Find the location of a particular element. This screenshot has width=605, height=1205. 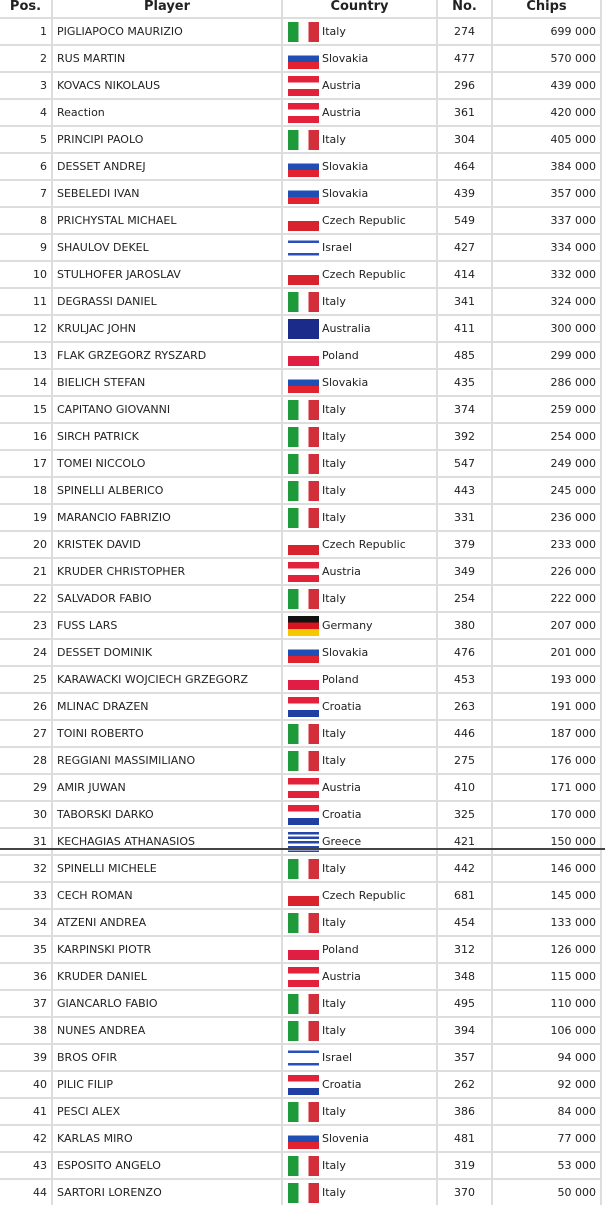

country-cell: Israel is located at coordinates (360, 1057).